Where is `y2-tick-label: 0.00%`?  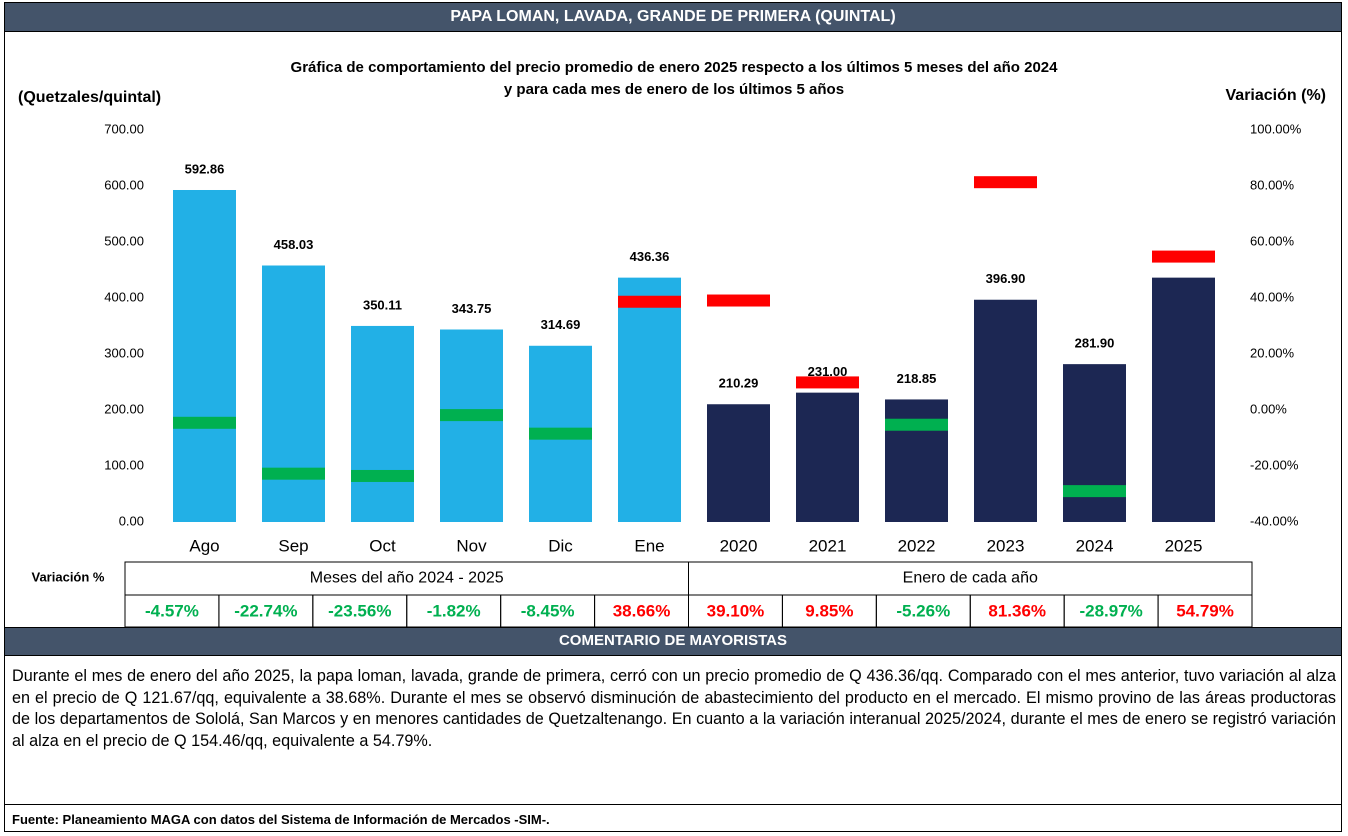
y2-tick-label: 0.00% is located at coordinates (1268, 408).